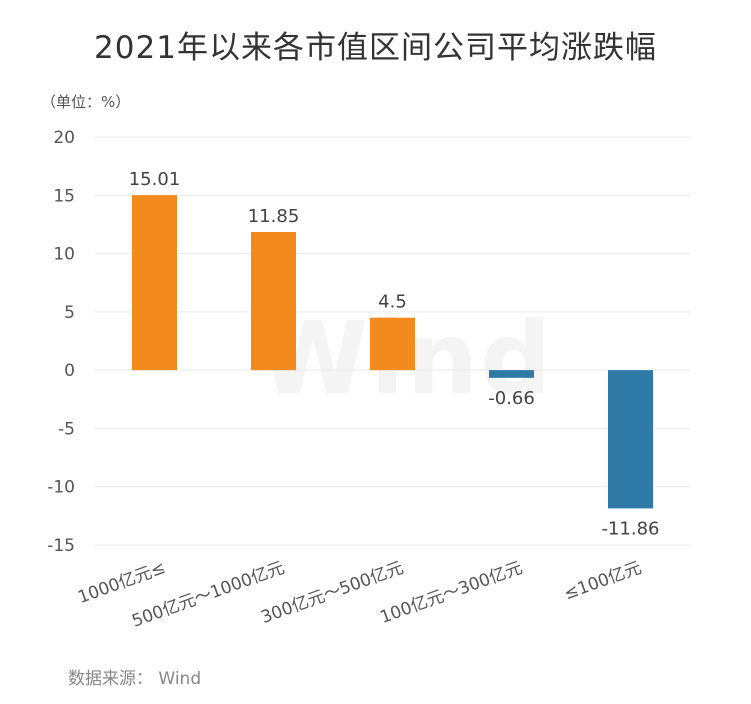 The image size is (751, 704). What do you see at coordinates (603, 581) in the screenshot?
I see `category-label: ≤100亿元` at bounding box center [603, 581].